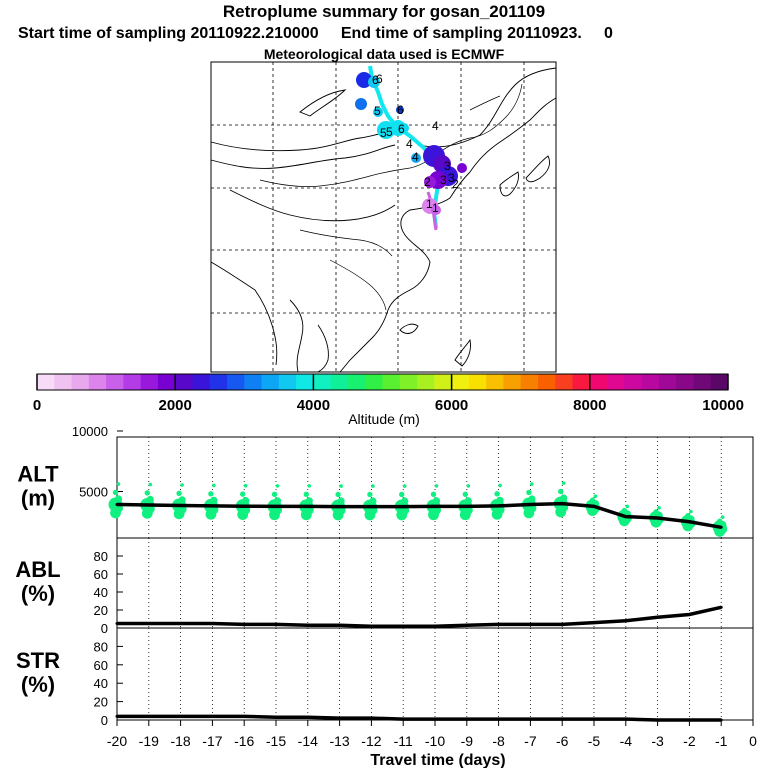  What do you see at coordinates (451, 178) in the screenshot?
I see `map-age-label: 3` at bounding box center [451, 178].